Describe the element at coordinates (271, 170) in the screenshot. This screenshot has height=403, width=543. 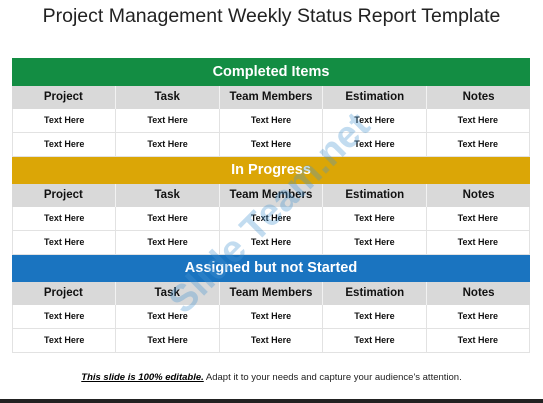
I see `section-header: In Progress` at that location.